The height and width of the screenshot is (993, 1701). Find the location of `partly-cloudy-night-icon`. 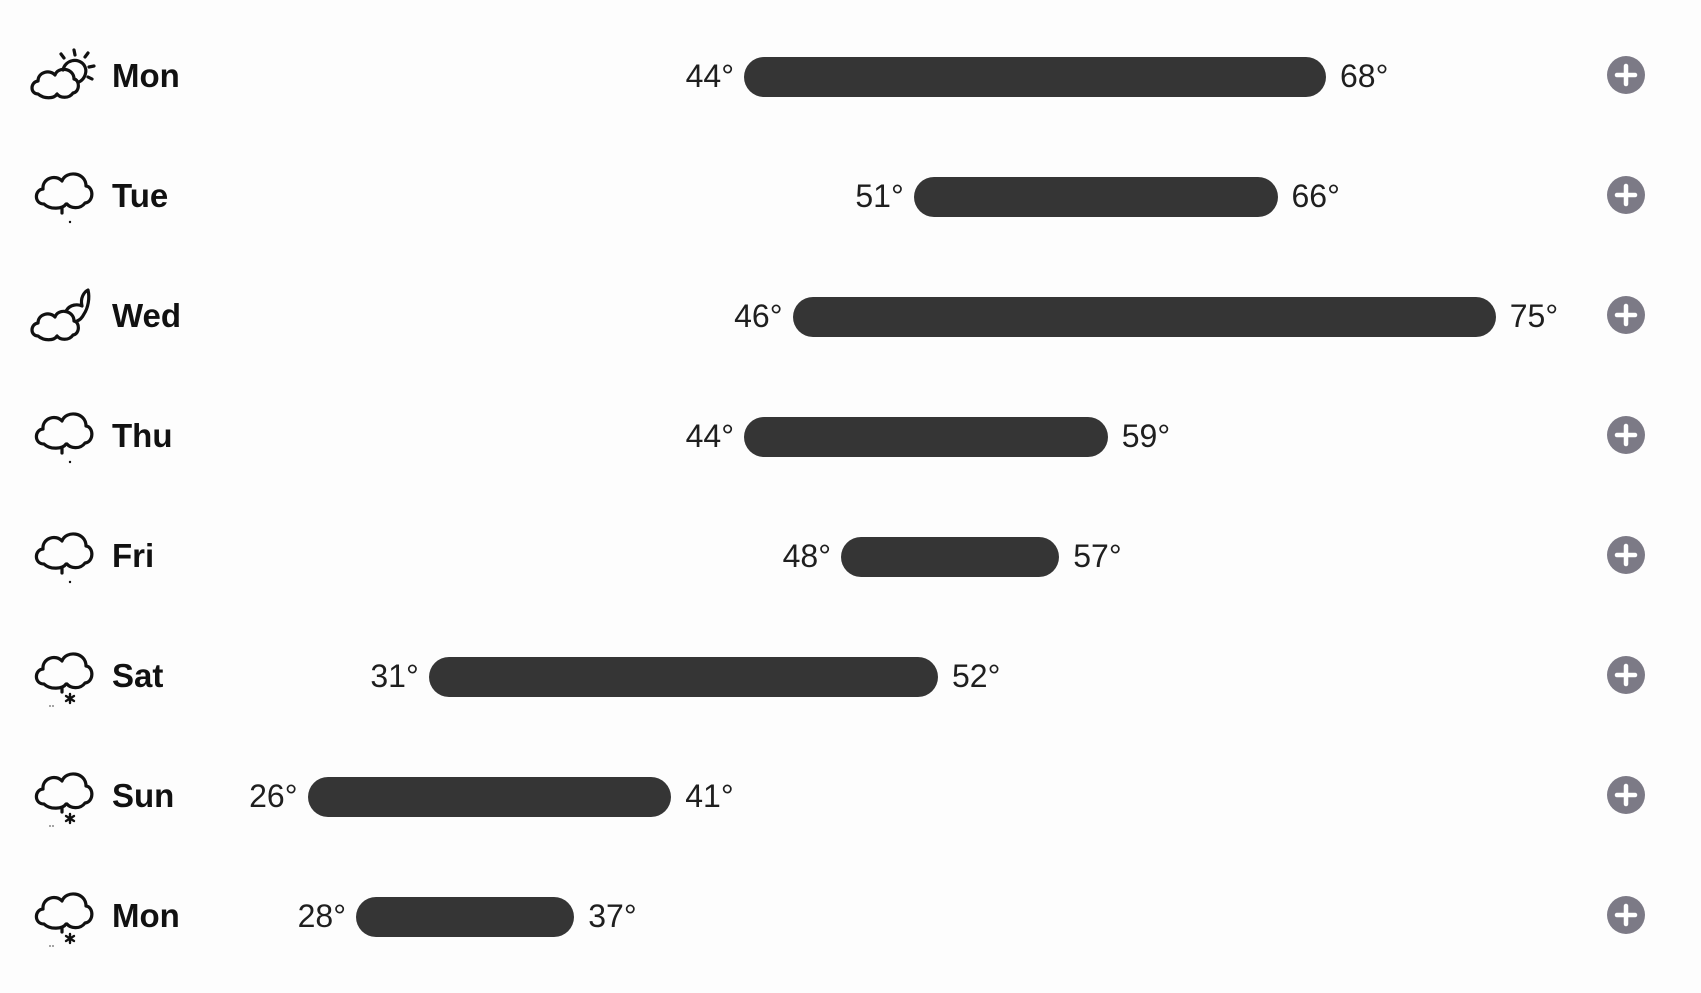

partly-cloudy-night-icon is located at coordinates (64, 316).